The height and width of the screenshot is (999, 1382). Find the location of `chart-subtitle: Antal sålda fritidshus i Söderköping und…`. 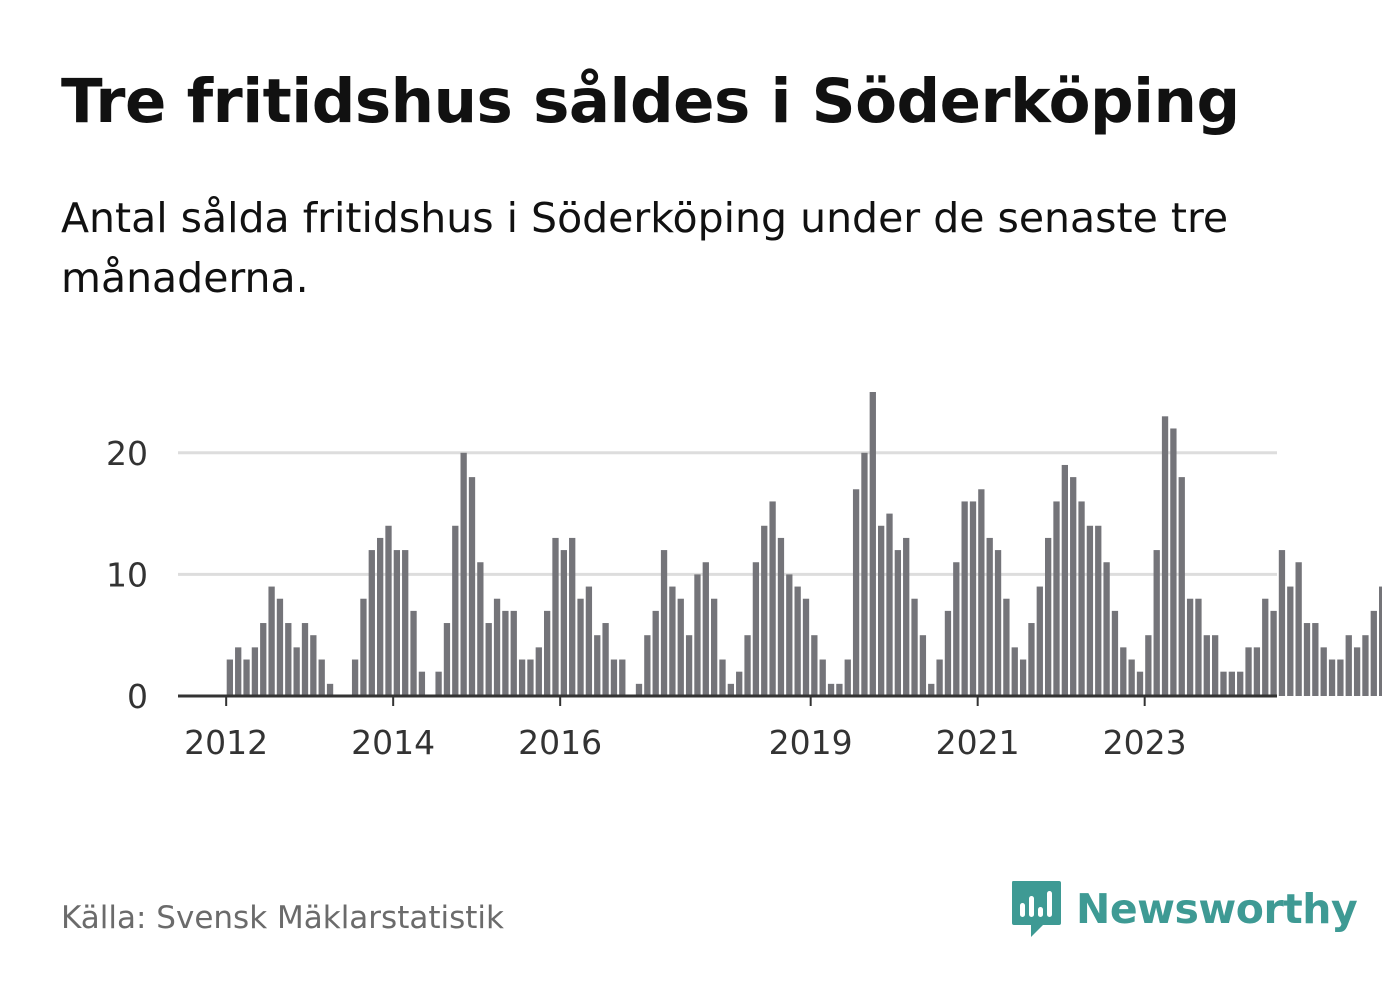

chart-subtitle: Antal sålda fritidshus i Söderköping und… is located at coordinates (645, 248).